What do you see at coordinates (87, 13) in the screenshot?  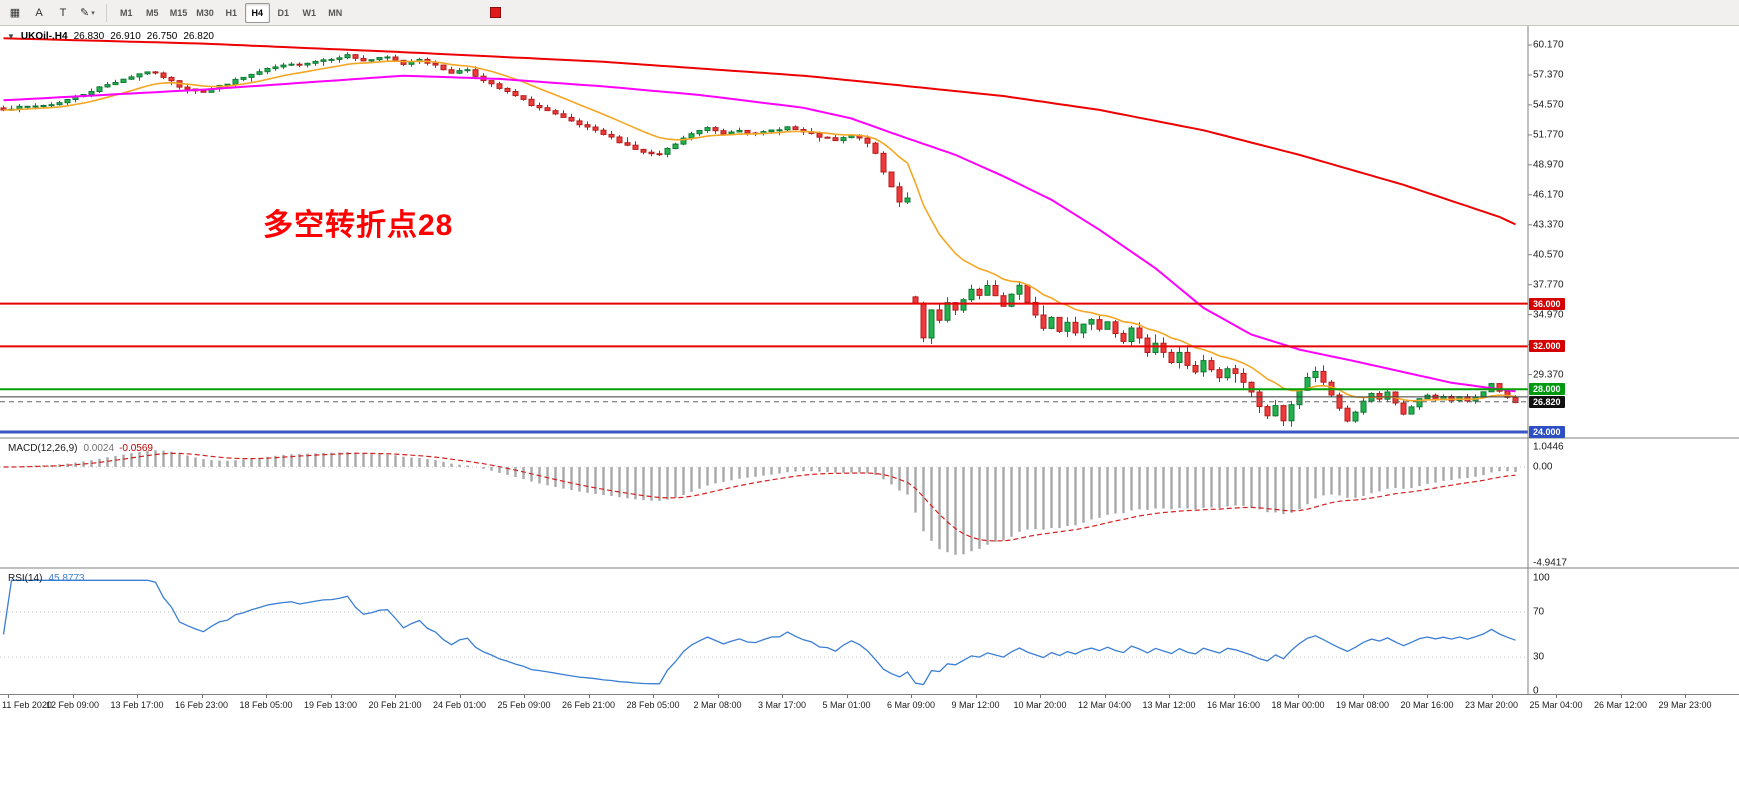 I see `draw-tool-icon: ✎ ▾` at bounding box center [87, 13].